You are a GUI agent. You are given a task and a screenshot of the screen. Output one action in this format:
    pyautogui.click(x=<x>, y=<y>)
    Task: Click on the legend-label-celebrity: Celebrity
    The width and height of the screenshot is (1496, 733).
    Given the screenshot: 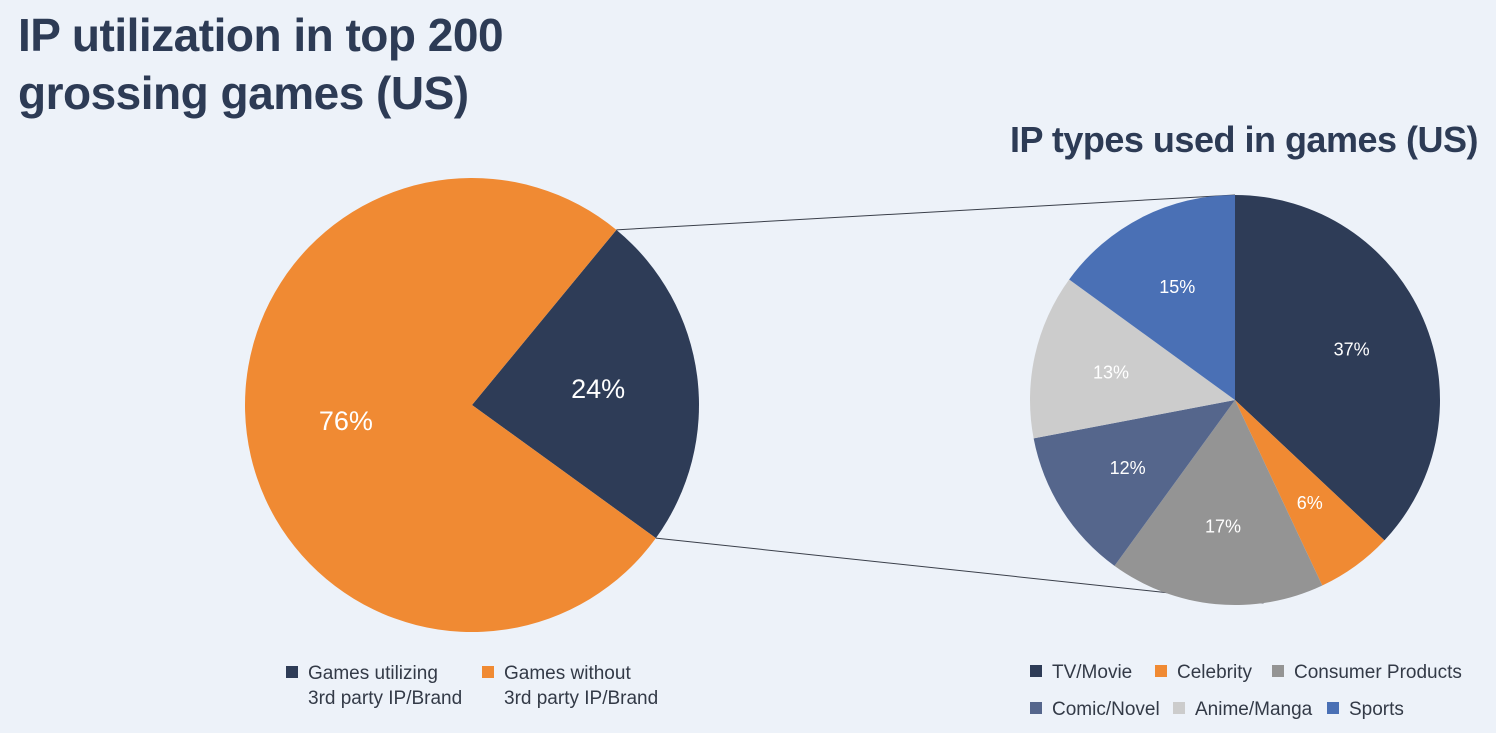 What is the action you would take?
    pyautogui.click(x=1214, y=672)
    